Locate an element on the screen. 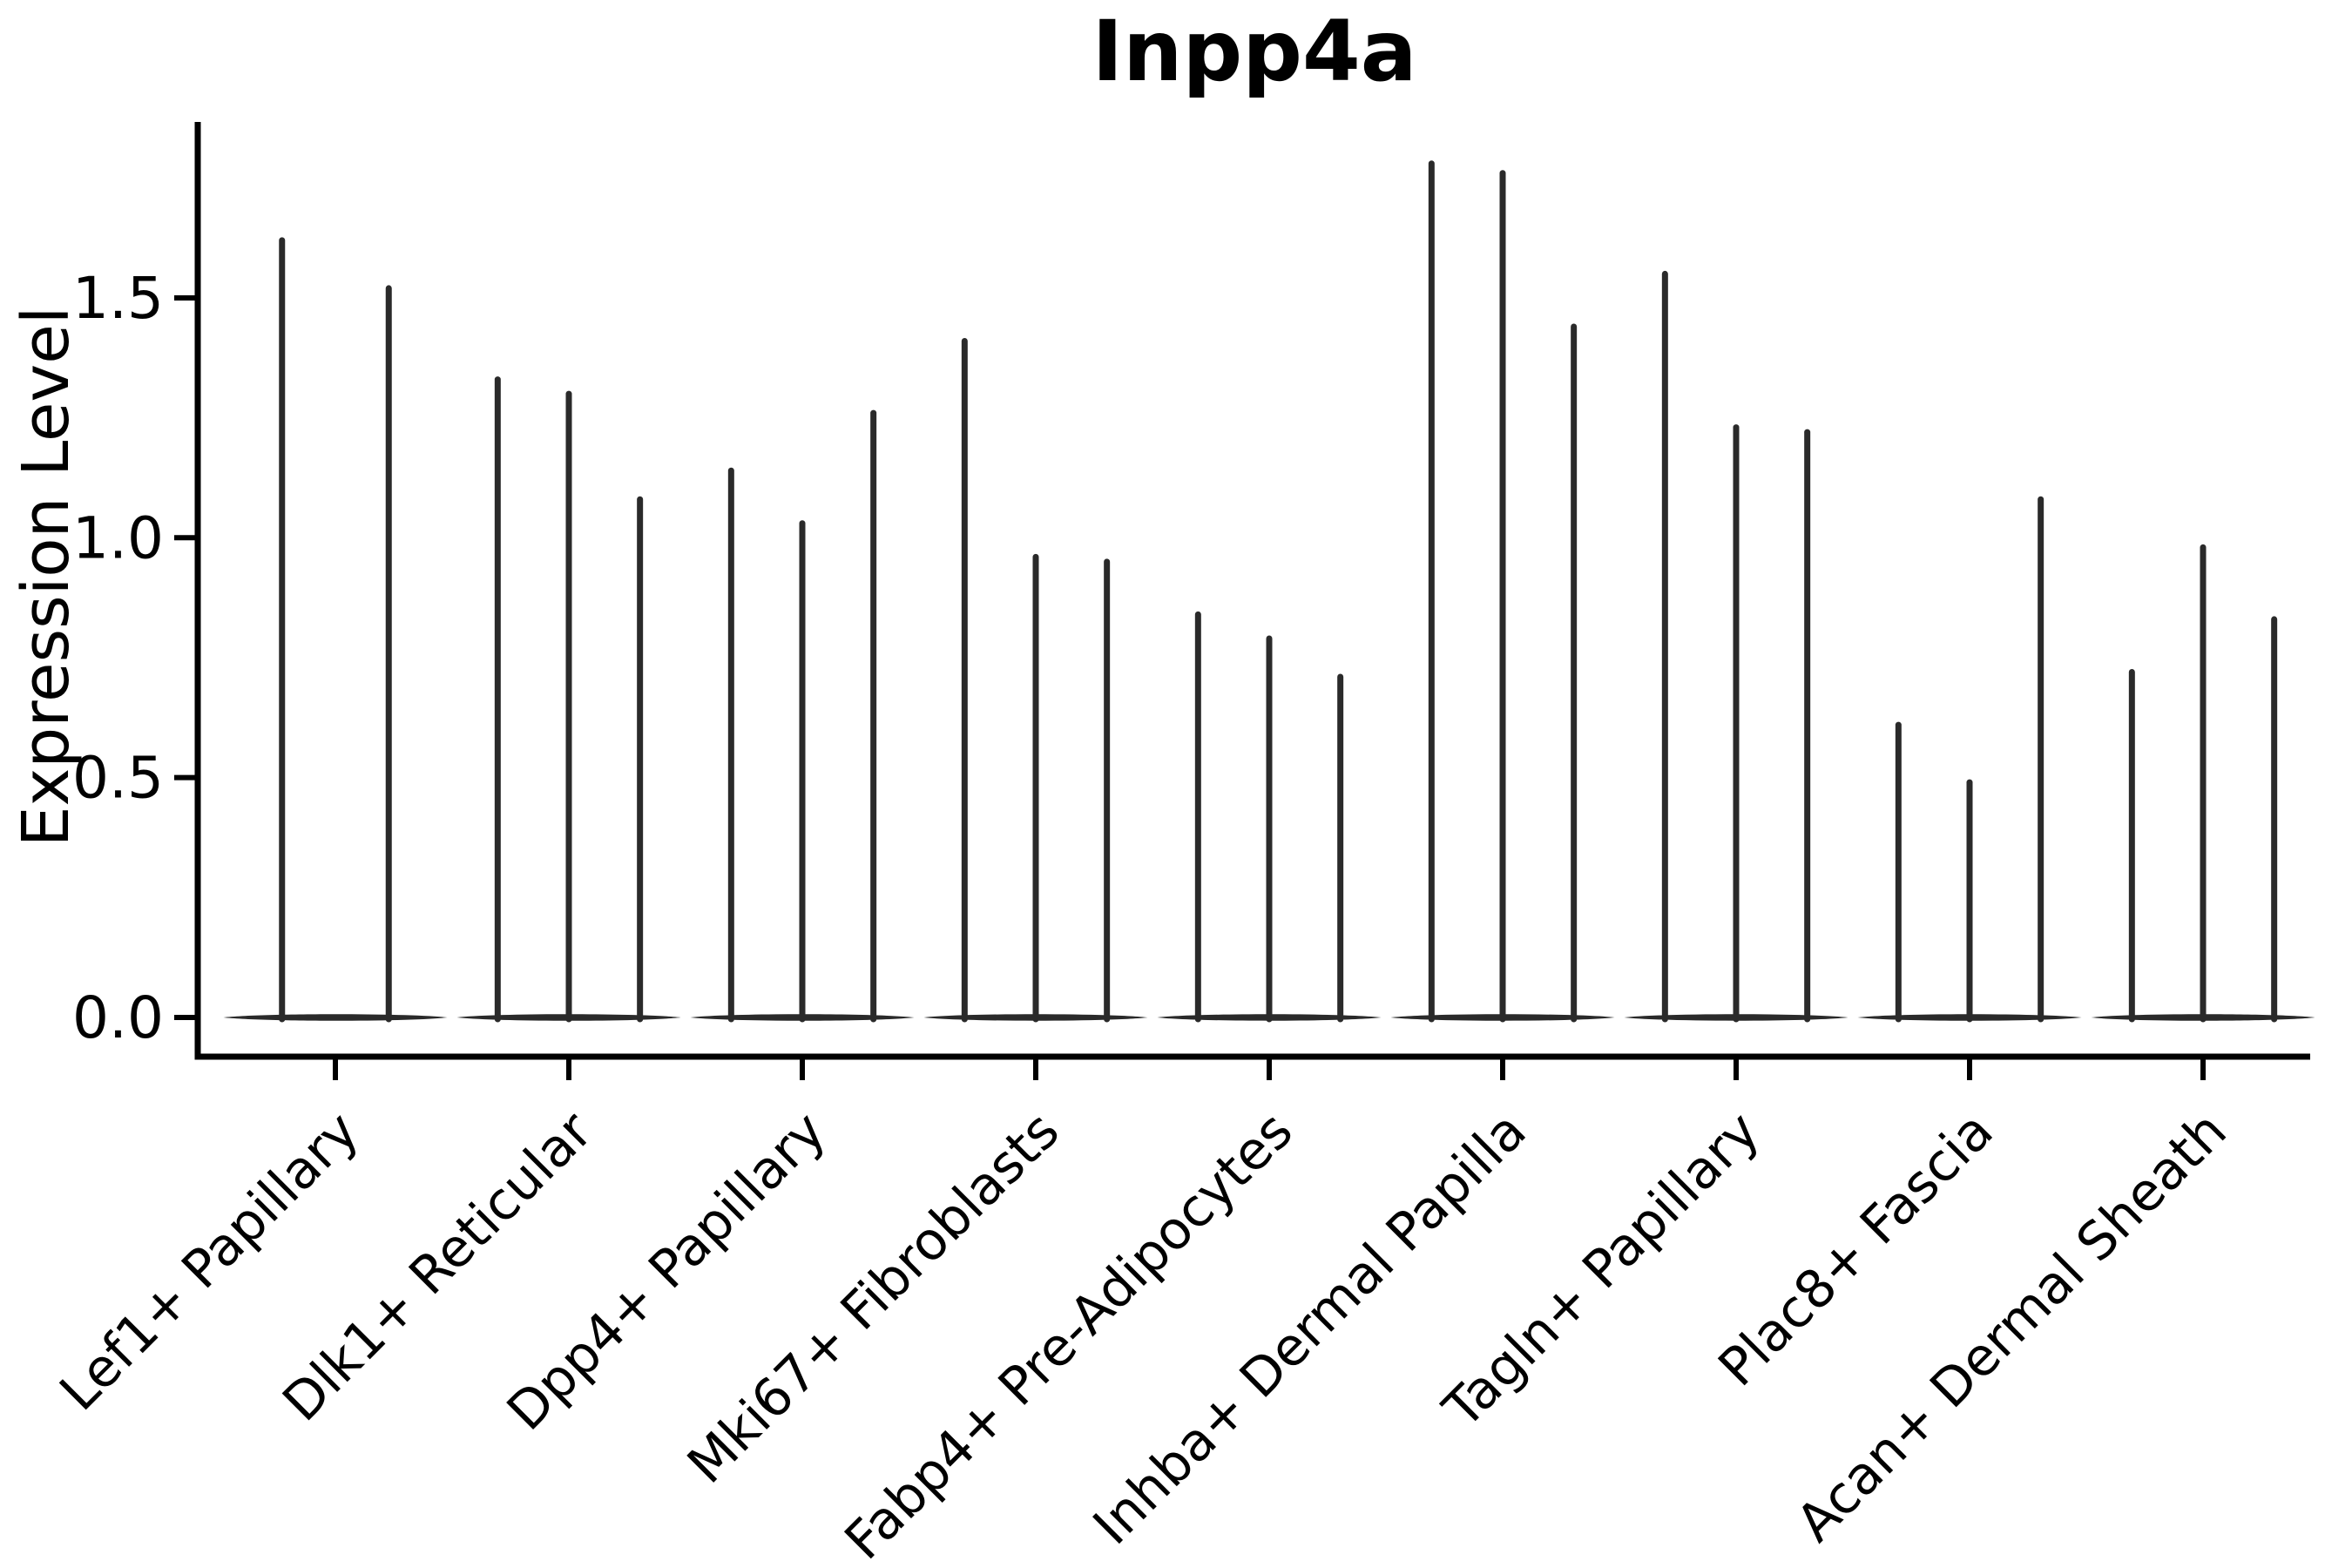  y-tick-label: 1.5 is located at coordinates (118, 298).